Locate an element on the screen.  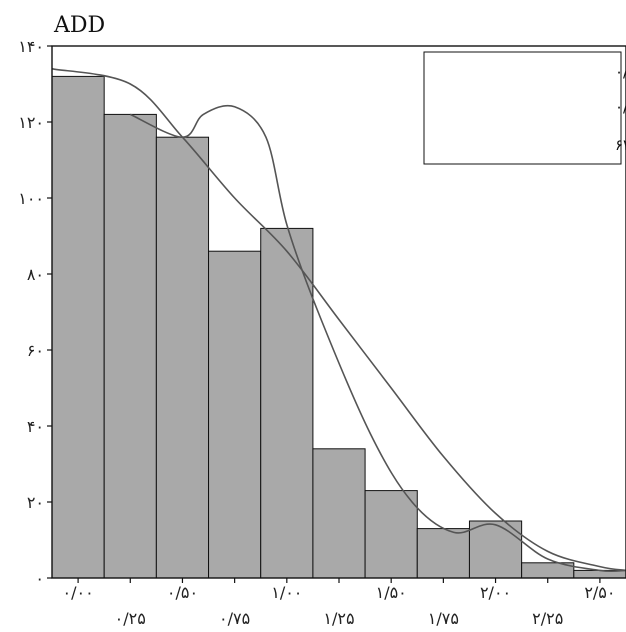
x-tick-label: ۰/۰۰ is located at coordinates (78, 592).